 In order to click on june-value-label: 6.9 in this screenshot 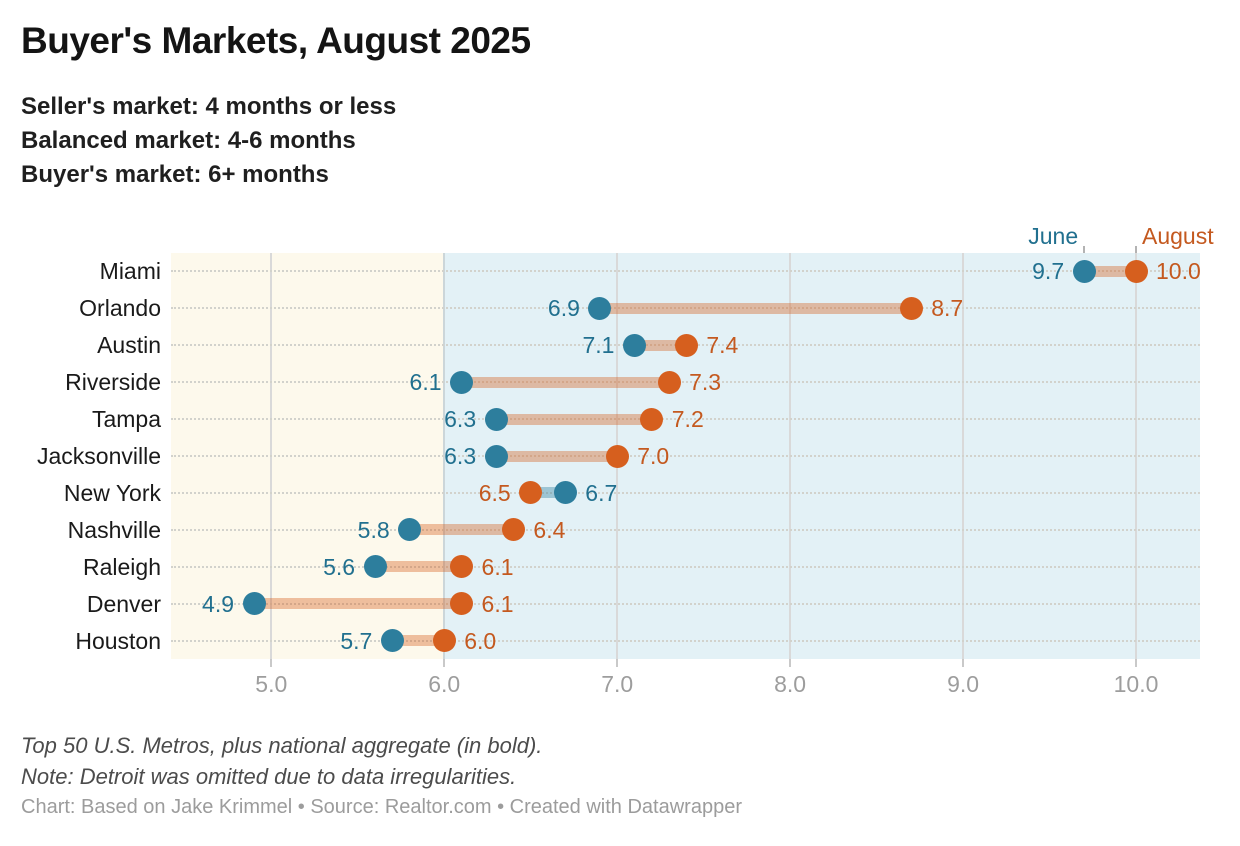, I will do `click(563, 308)`.